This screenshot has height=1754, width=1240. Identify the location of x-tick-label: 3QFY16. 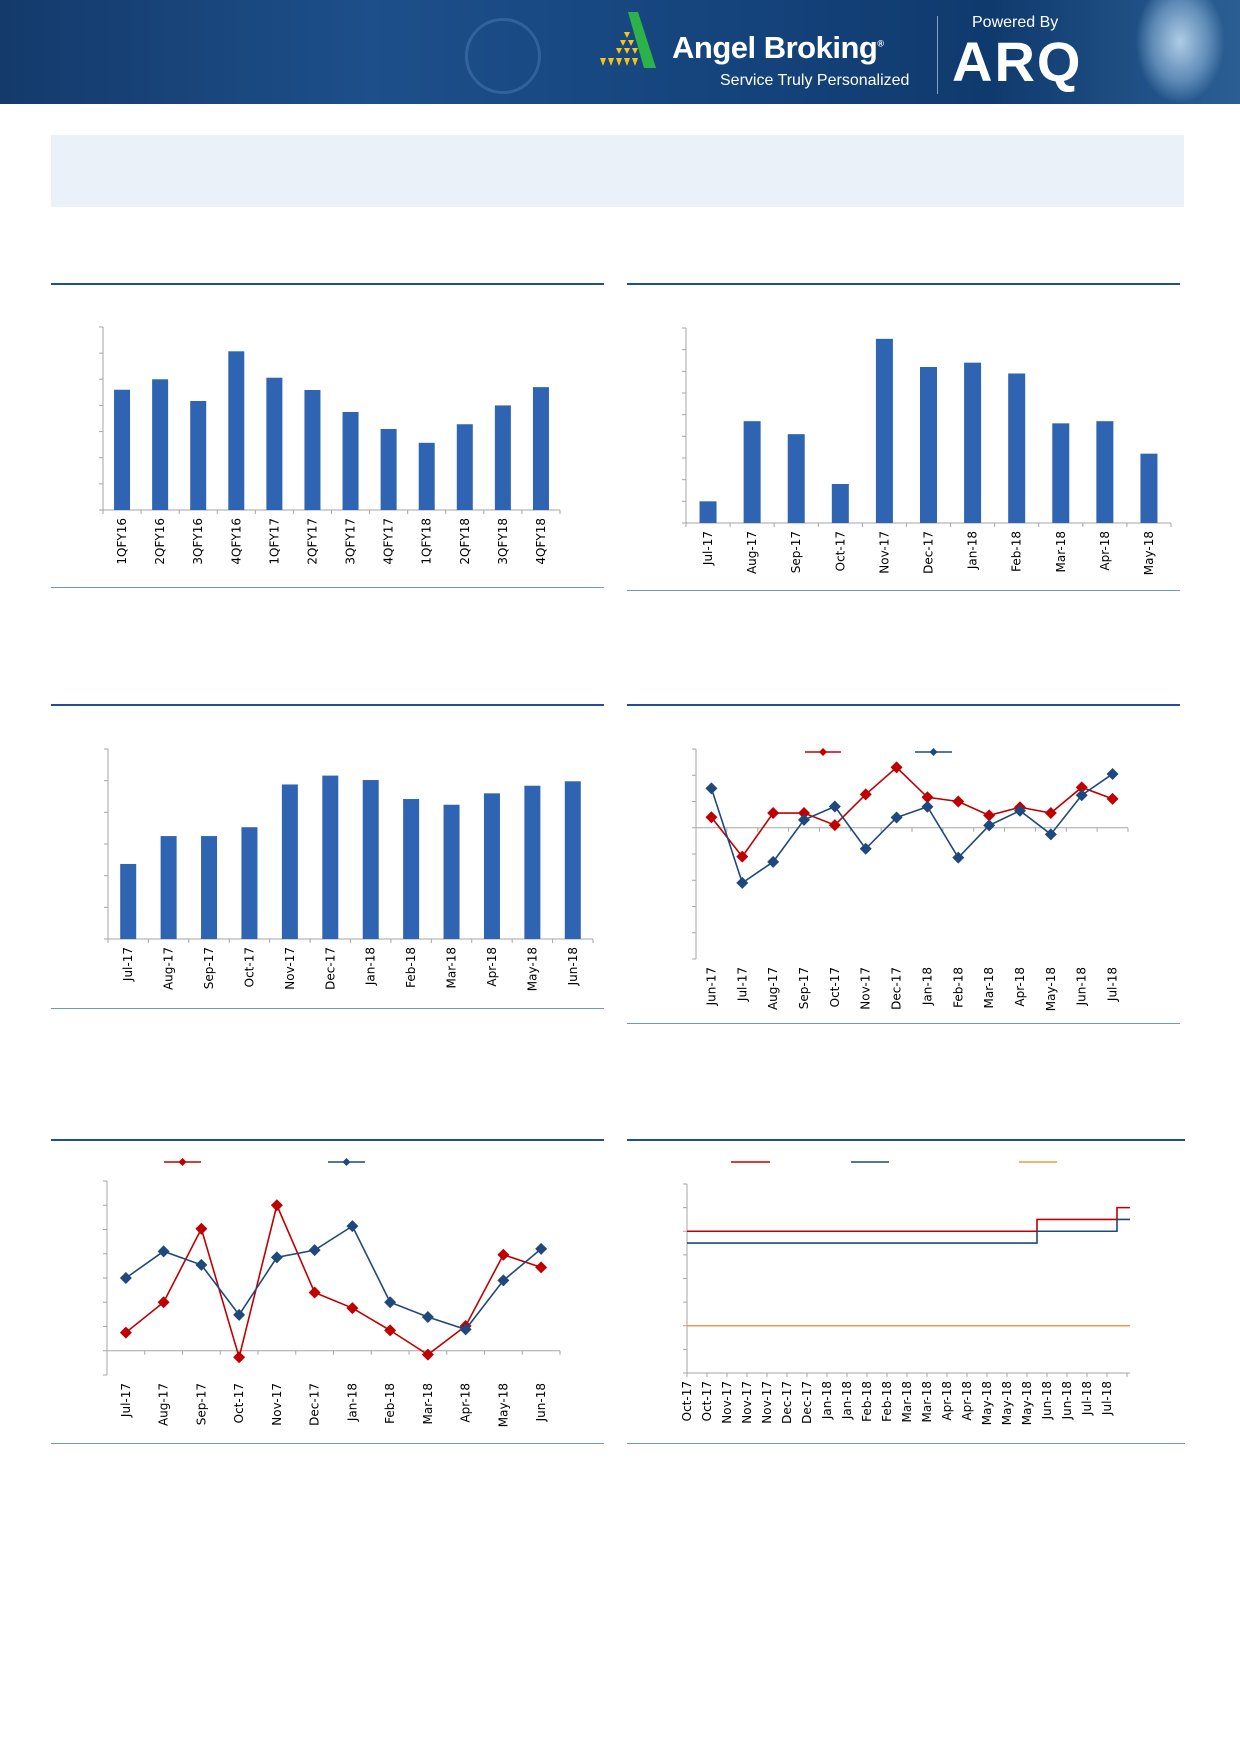
(198, 541).